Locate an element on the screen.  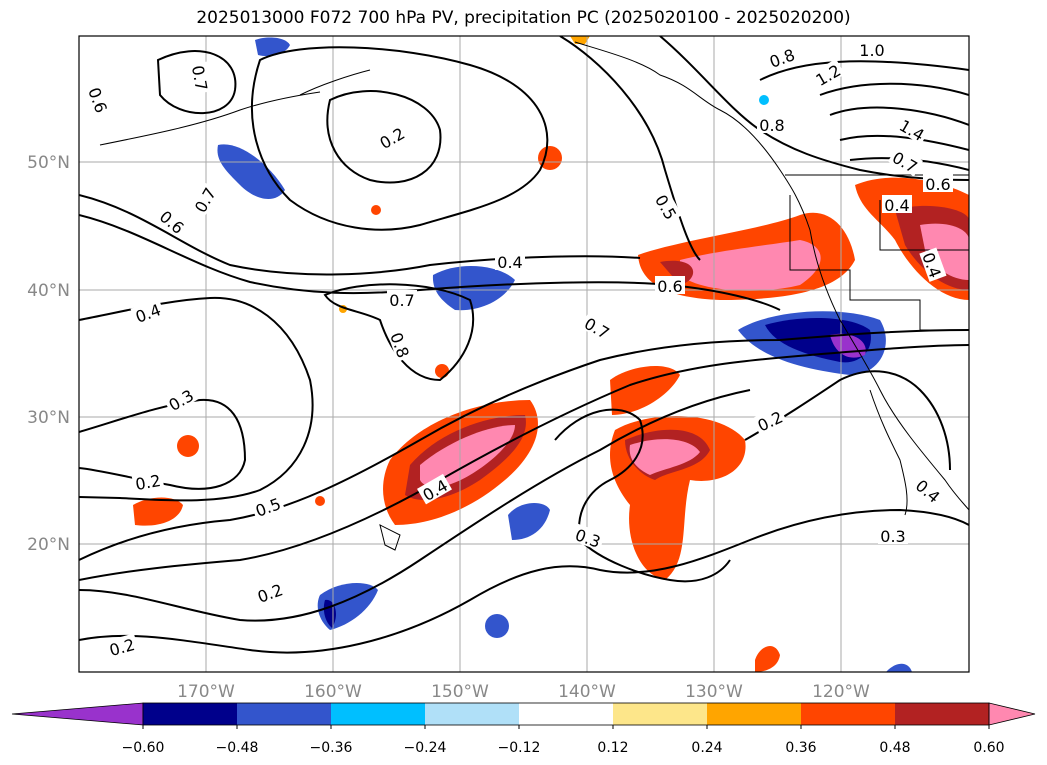
colorbar-tick-label: −0.36 is located at coordinates (331, 748).